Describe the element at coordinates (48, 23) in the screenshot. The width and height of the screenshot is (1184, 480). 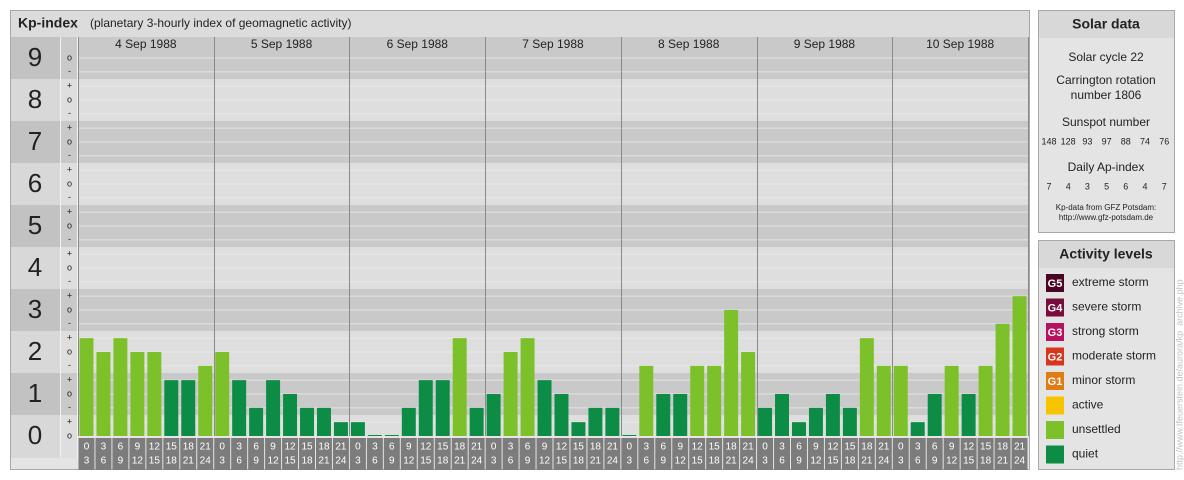
I see `chart-title: Kp-index` at that location.